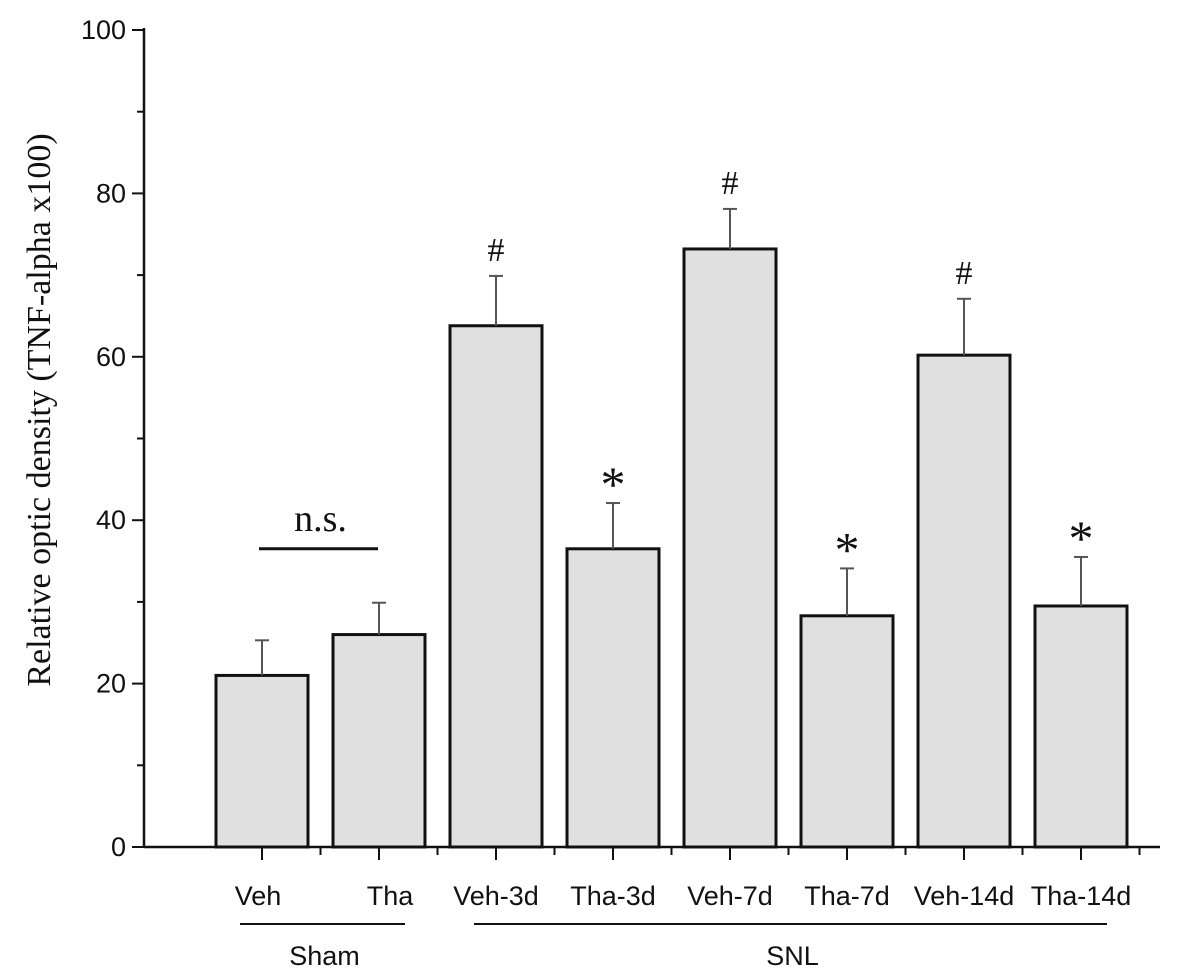 This screenshot has width=1184, height=972. Describe the element at coordinates (258, 896) in the screenshot. I see `category-label: Veh` at that location.